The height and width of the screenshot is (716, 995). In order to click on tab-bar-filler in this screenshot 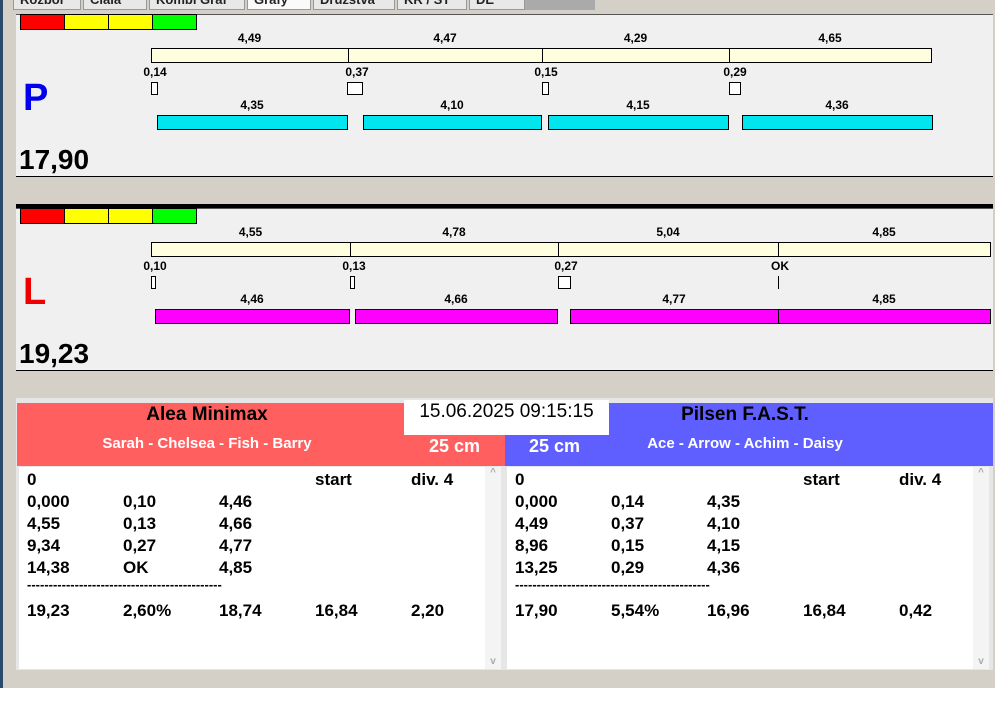, I will do `click(560, 5)`.